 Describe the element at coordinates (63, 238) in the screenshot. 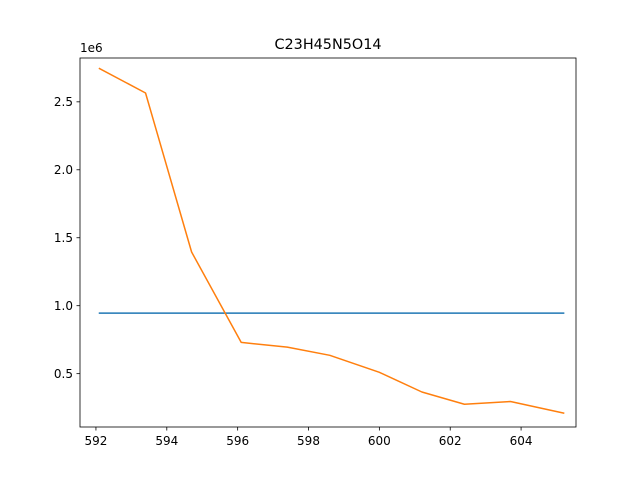

I see `y-tick-label: 1.5` at that location.